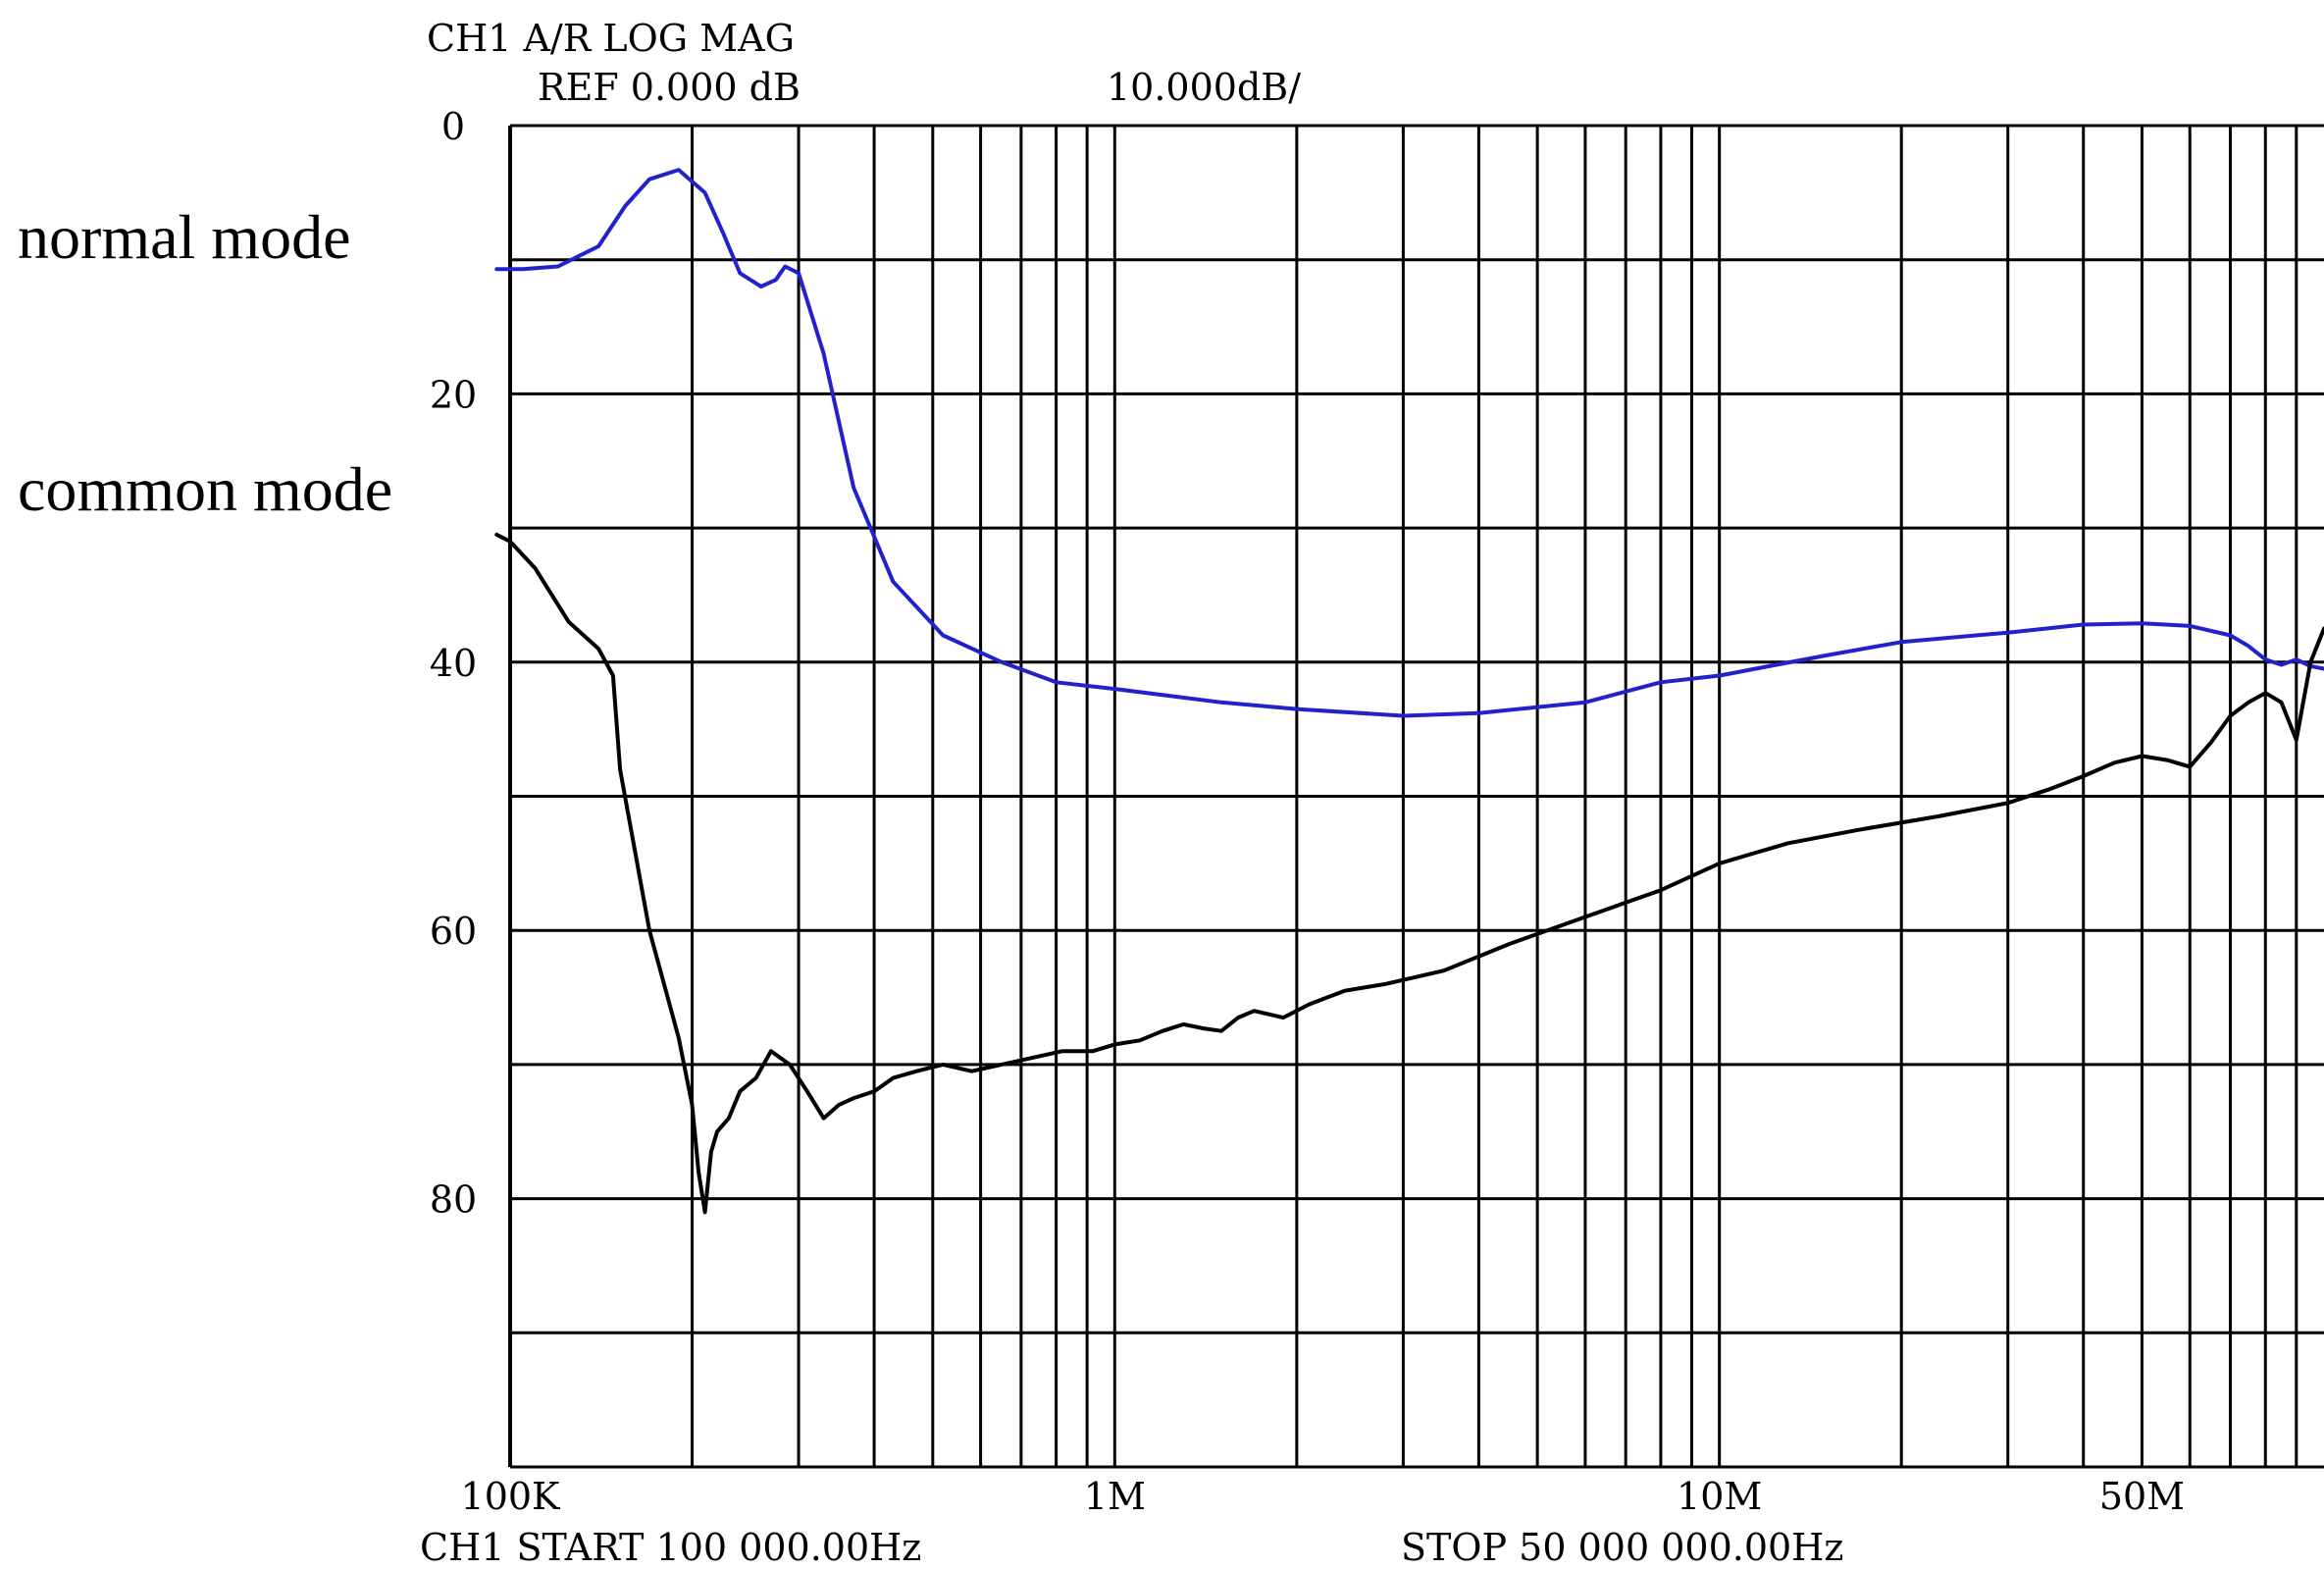 This screenshot has width=2324, height=1569. What do you see at coordinates (205, 489) in the screenshot?
I see `series-label-common-mode: common mode` at bounding box center [205, 489].